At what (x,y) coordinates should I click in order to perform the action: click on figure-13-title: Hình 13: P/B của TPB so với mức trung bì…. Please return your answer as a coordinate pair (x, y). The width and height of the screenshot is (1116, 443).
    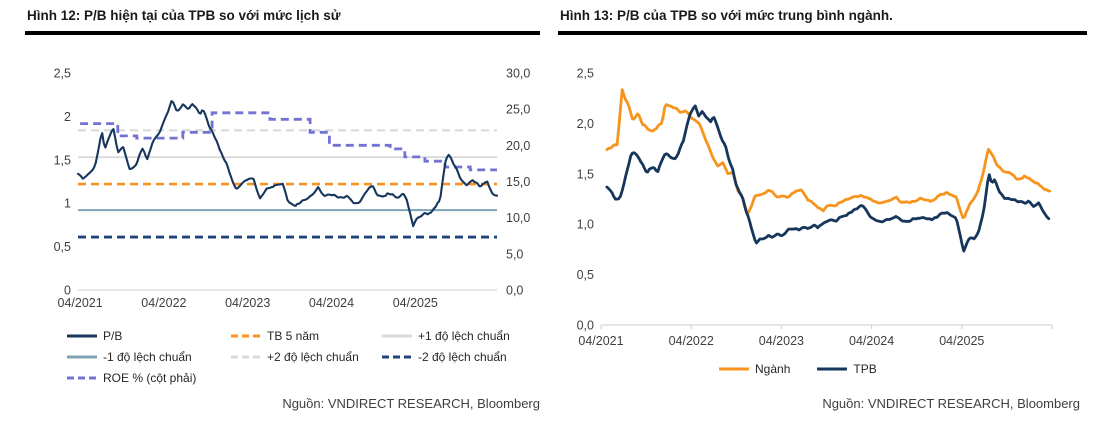
    Looking at the image, I should click on (726, 15).